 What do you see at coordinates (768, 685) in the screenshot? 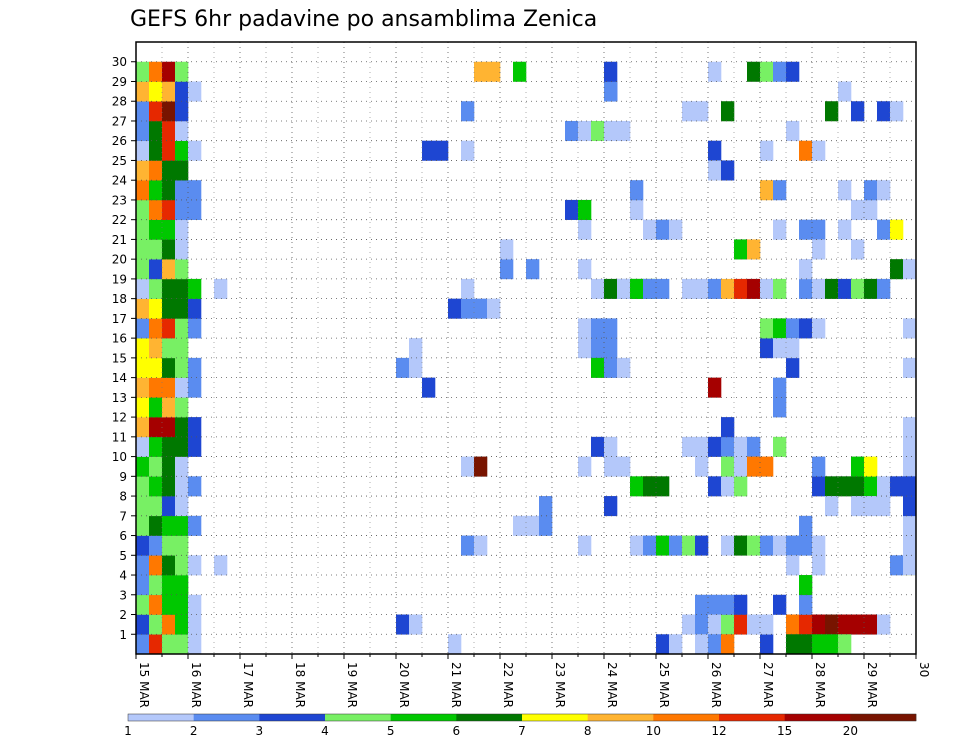
I see `x-tick-label: 27 MAR` at bounding box center [768, 685].